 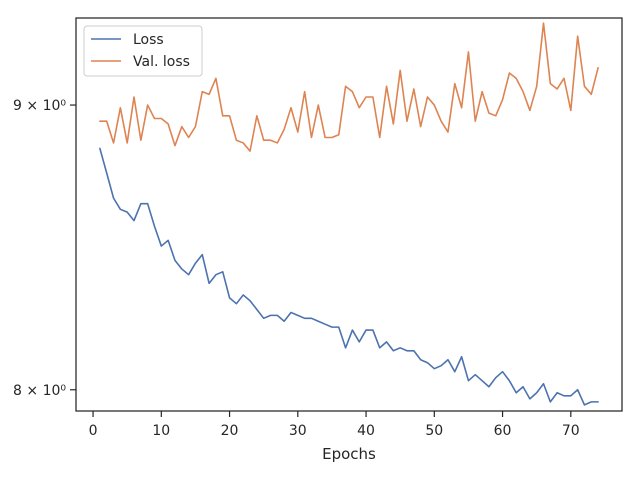 I want to click on legend-label-val-loss: Val. loss, so click(x=161, y=62).